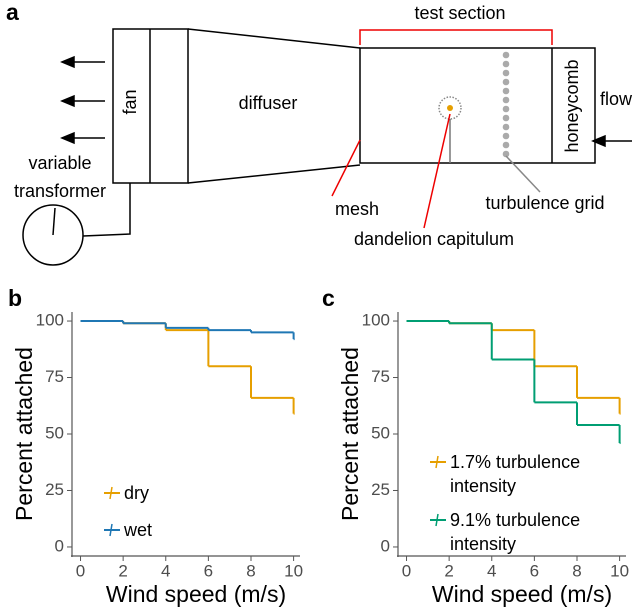 This screenshot has height=612, width=636. Describe the element at coordinates (434, 239) in the screenshot. I see `label: dandelion capitulum` at that location.